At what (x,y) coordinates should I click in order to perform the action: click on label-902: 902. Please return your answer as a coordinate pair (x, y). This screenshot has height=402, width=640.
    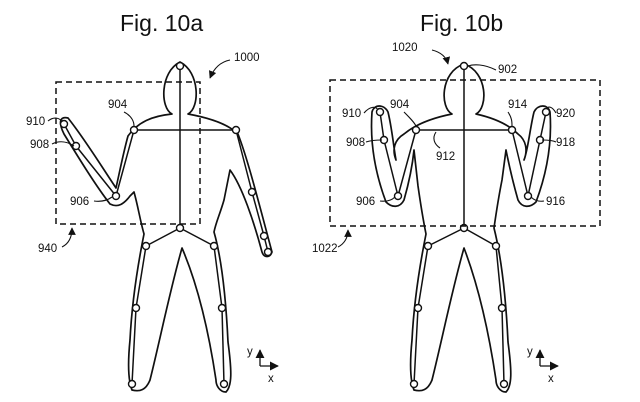
    Looking at the image, I should click on (507, 70).